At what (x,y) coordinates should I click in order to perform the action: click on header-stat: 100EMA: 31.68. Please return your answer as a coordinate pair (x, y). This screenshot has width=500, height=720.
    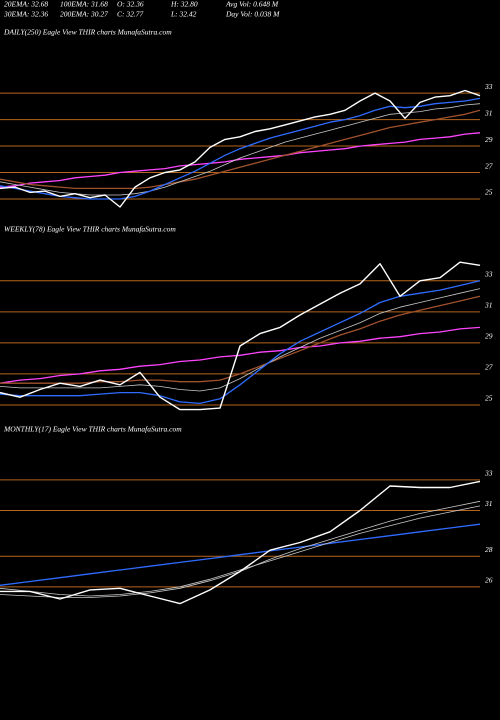
    Looking at the image, I should click on (84, 4).